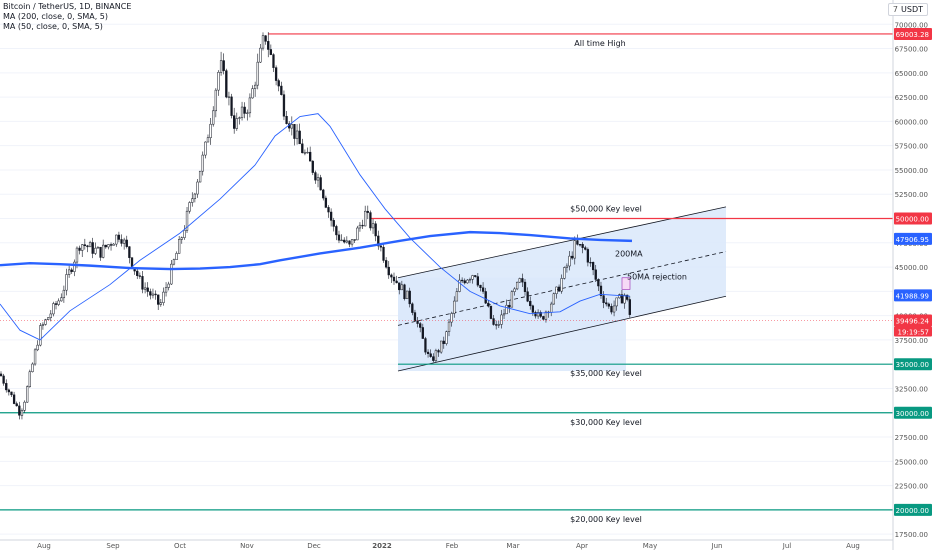 Image resolution: width=932 pixels, height=550 pixels. Describe the element at coordinates (911, 98) in the screenshot. I see `y-tick-label: 62500.00` at that location.